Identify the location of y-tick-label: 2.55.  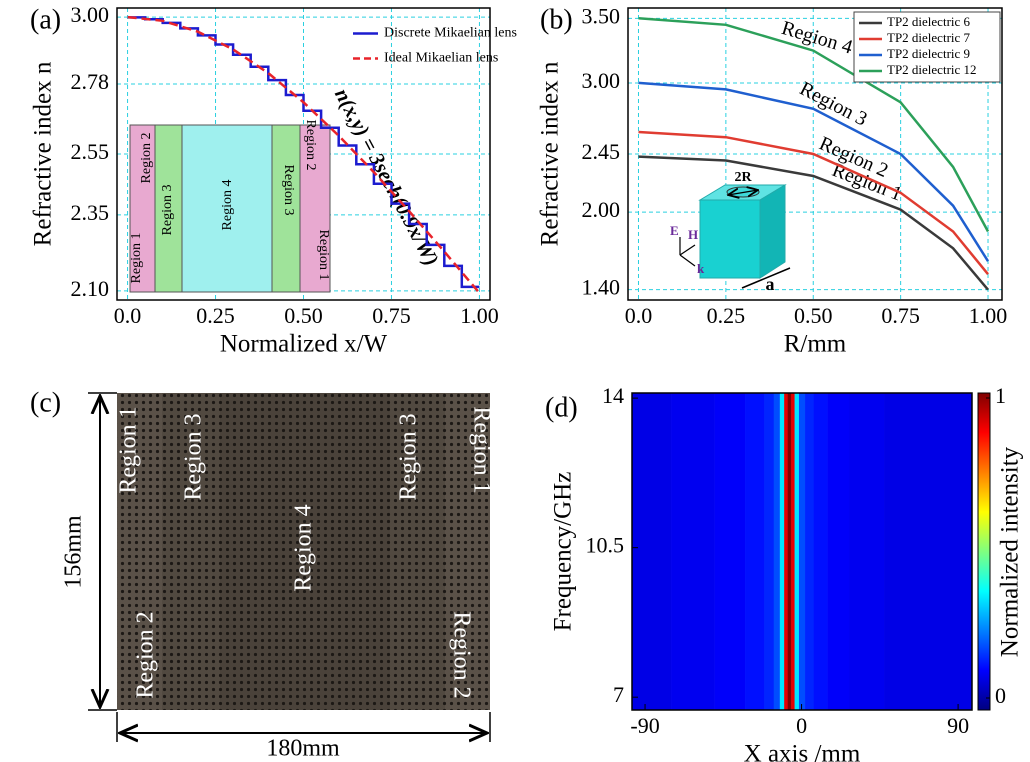
(90, 151).